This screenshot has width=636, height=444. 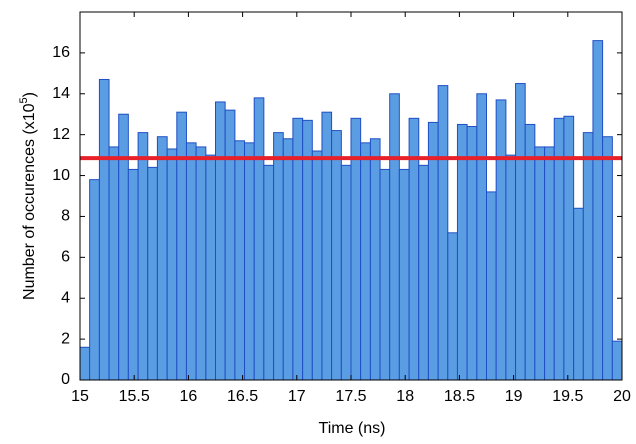 What do you see at coordinates (61, 93) in the screenshot?
I see `y-tick-label: 14` at bounding box center [61, 93].